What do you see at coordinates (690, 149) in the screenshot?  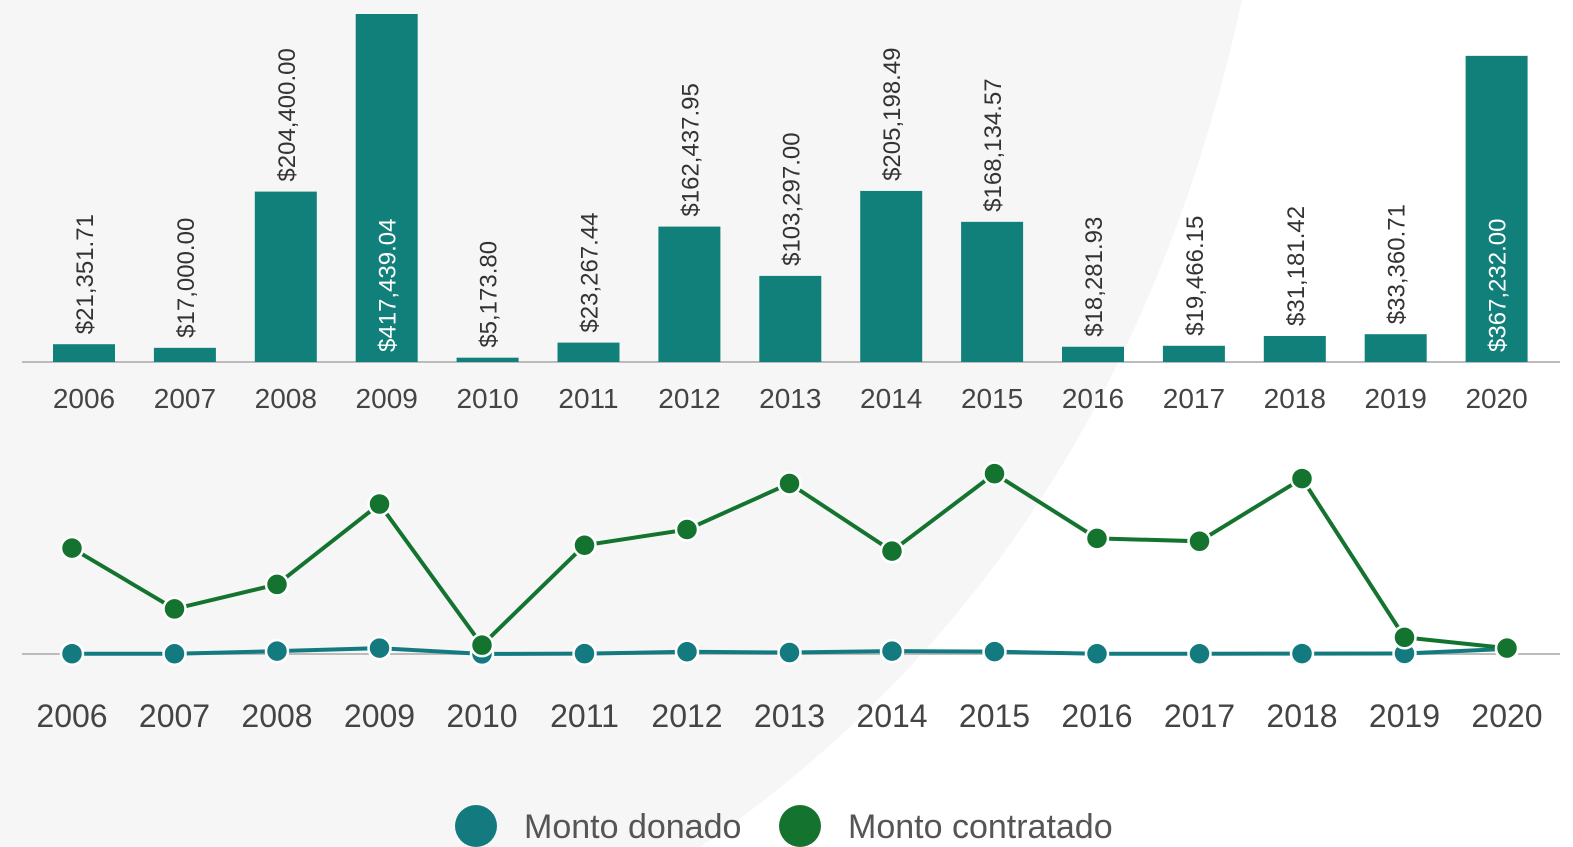 I see `value-label: $162,437.95` at bounding box center [690, 149].